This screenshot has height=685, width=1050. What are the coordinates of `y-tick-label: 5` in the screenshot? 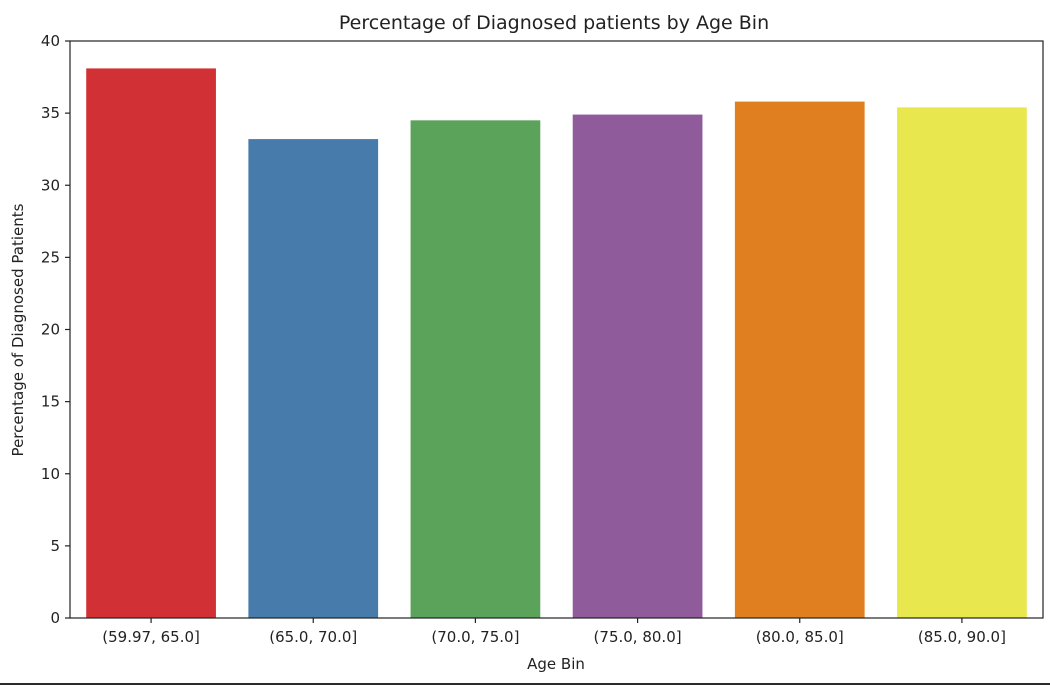 It's located at (55, 546).